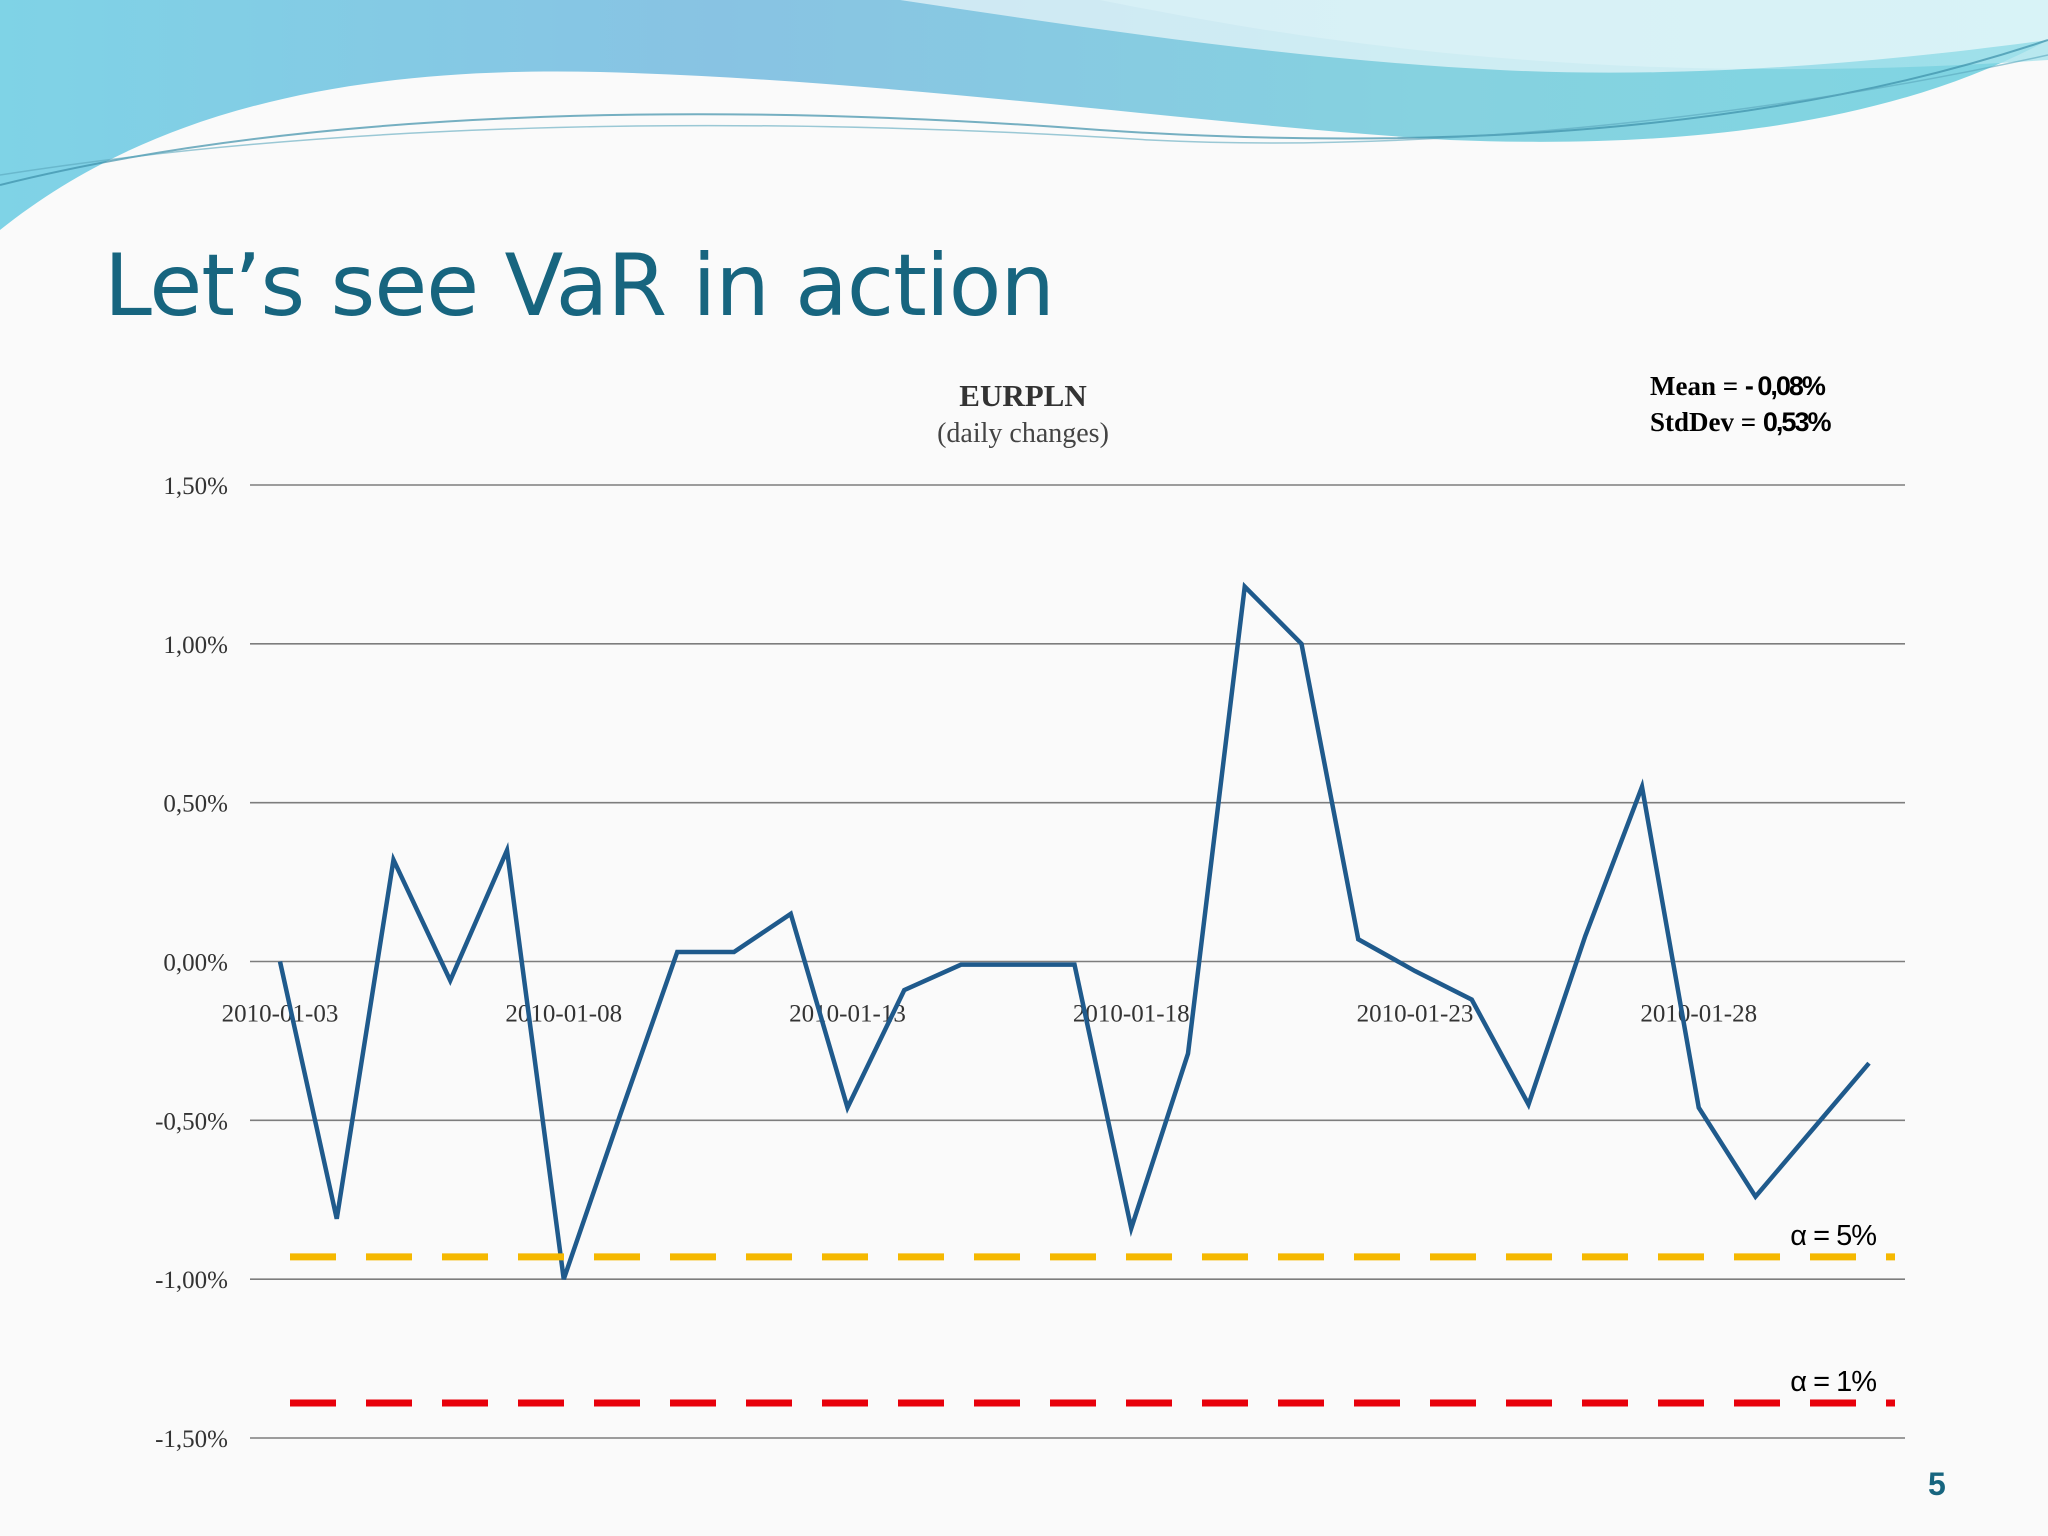 The height and width of the screenshot is (1536, 2048). I want to click on x-tick-label: 2010-01-28, so click(1698, 1014).